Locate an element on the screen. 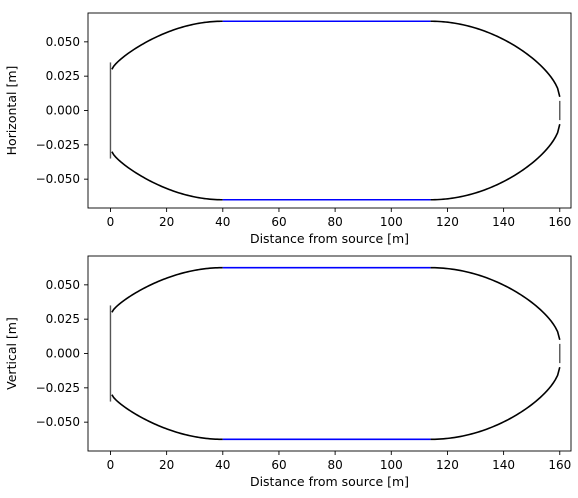  y-axis-label: Horizontal [m] is located at coordinates (11, 111).